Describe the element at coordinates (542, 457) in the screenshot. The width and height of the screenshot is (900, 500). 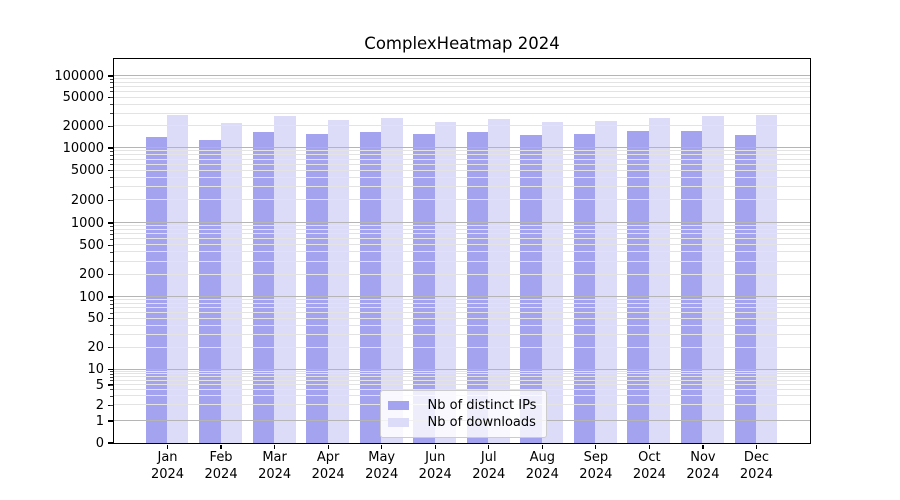
I see `x-tick-month: Aug` at that location.